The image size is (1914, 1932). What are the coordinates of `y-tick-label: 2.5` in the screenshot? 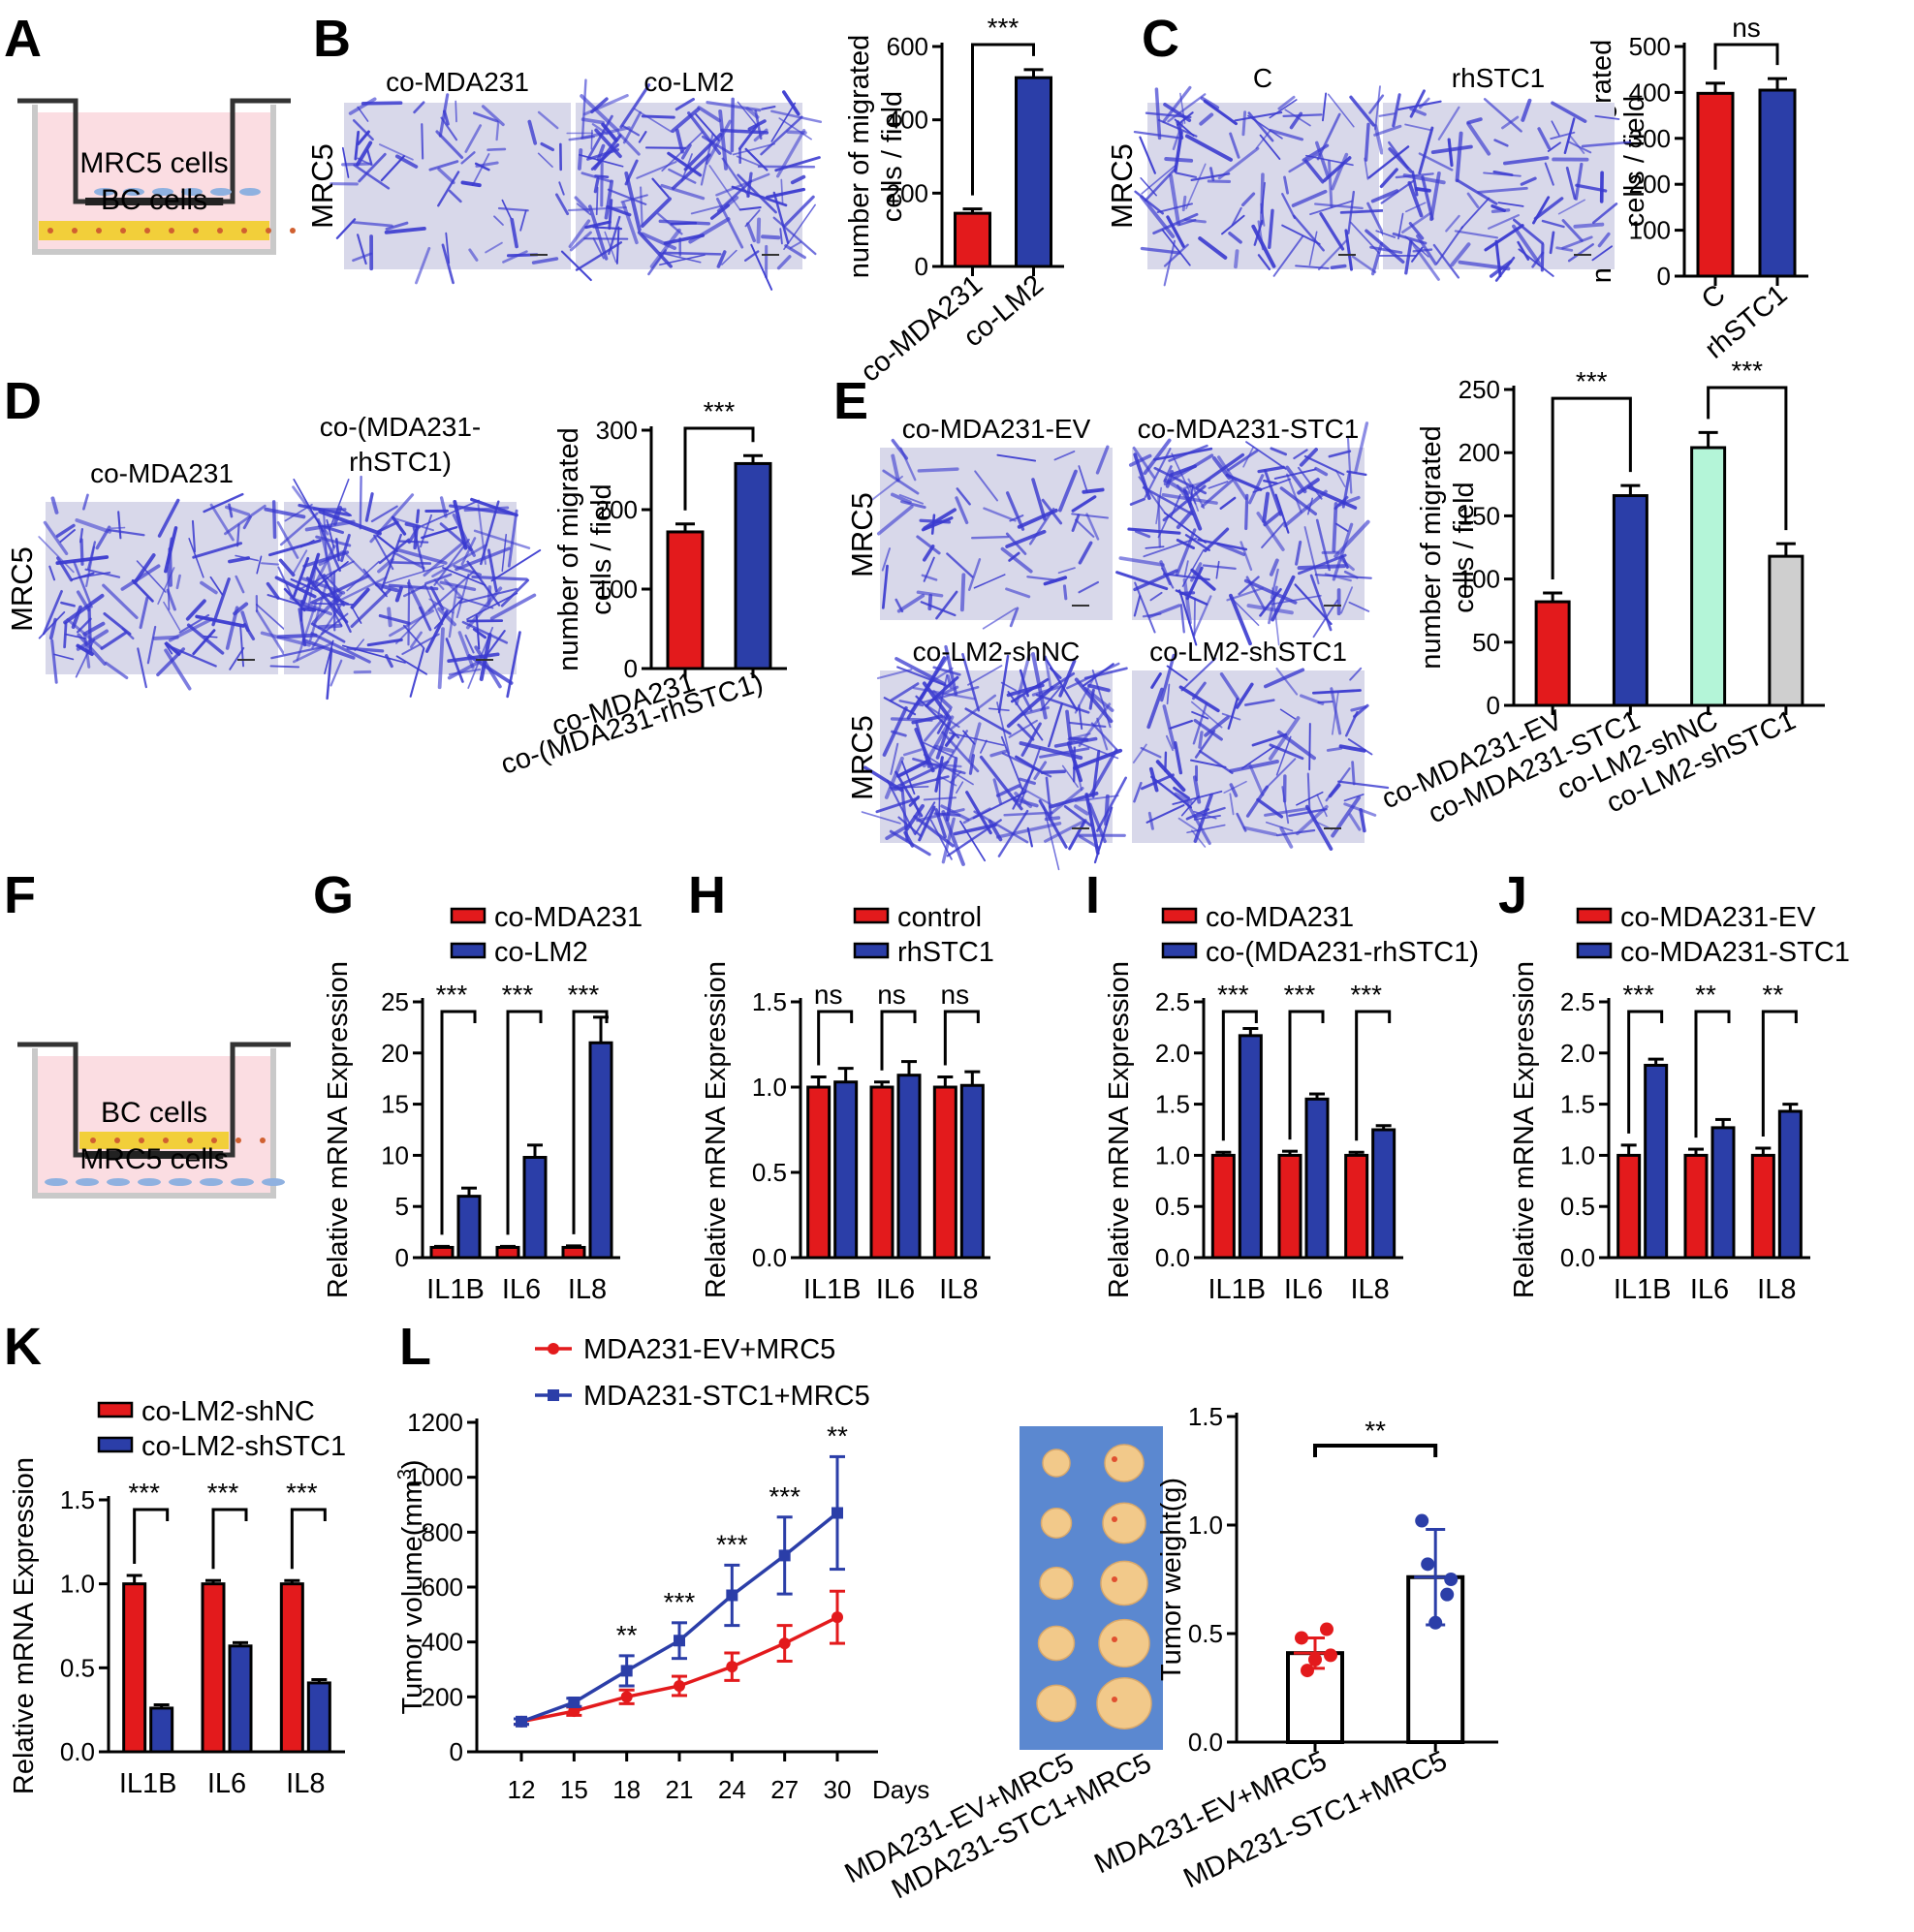 It's located at (1172, 1001).